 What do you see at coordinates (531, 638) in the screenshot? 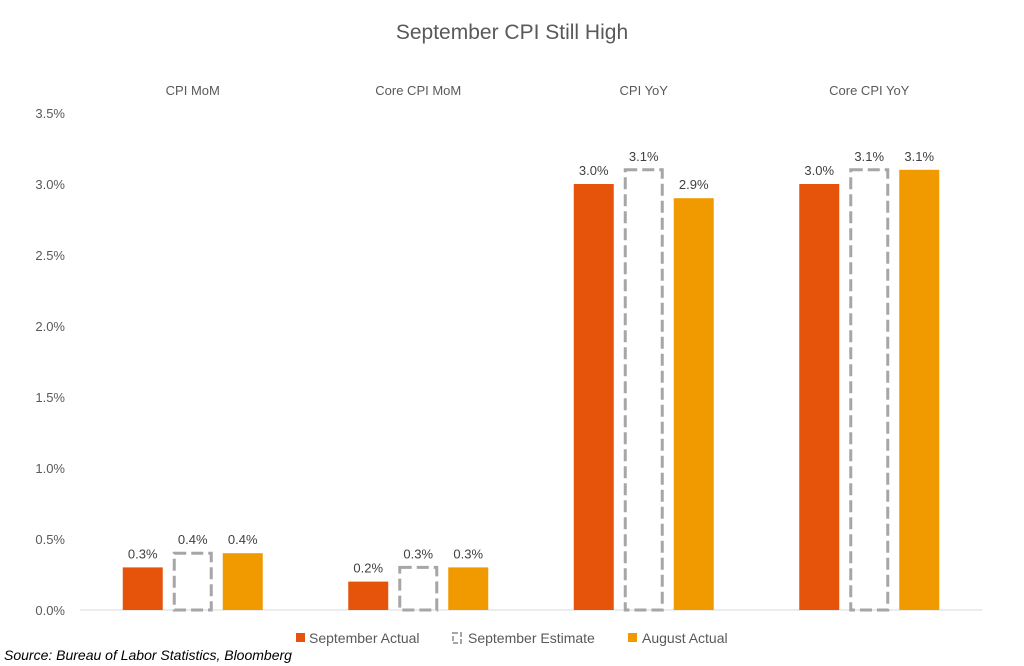
I see `legend-label: September Estimate` at bounding box center [531, 638].